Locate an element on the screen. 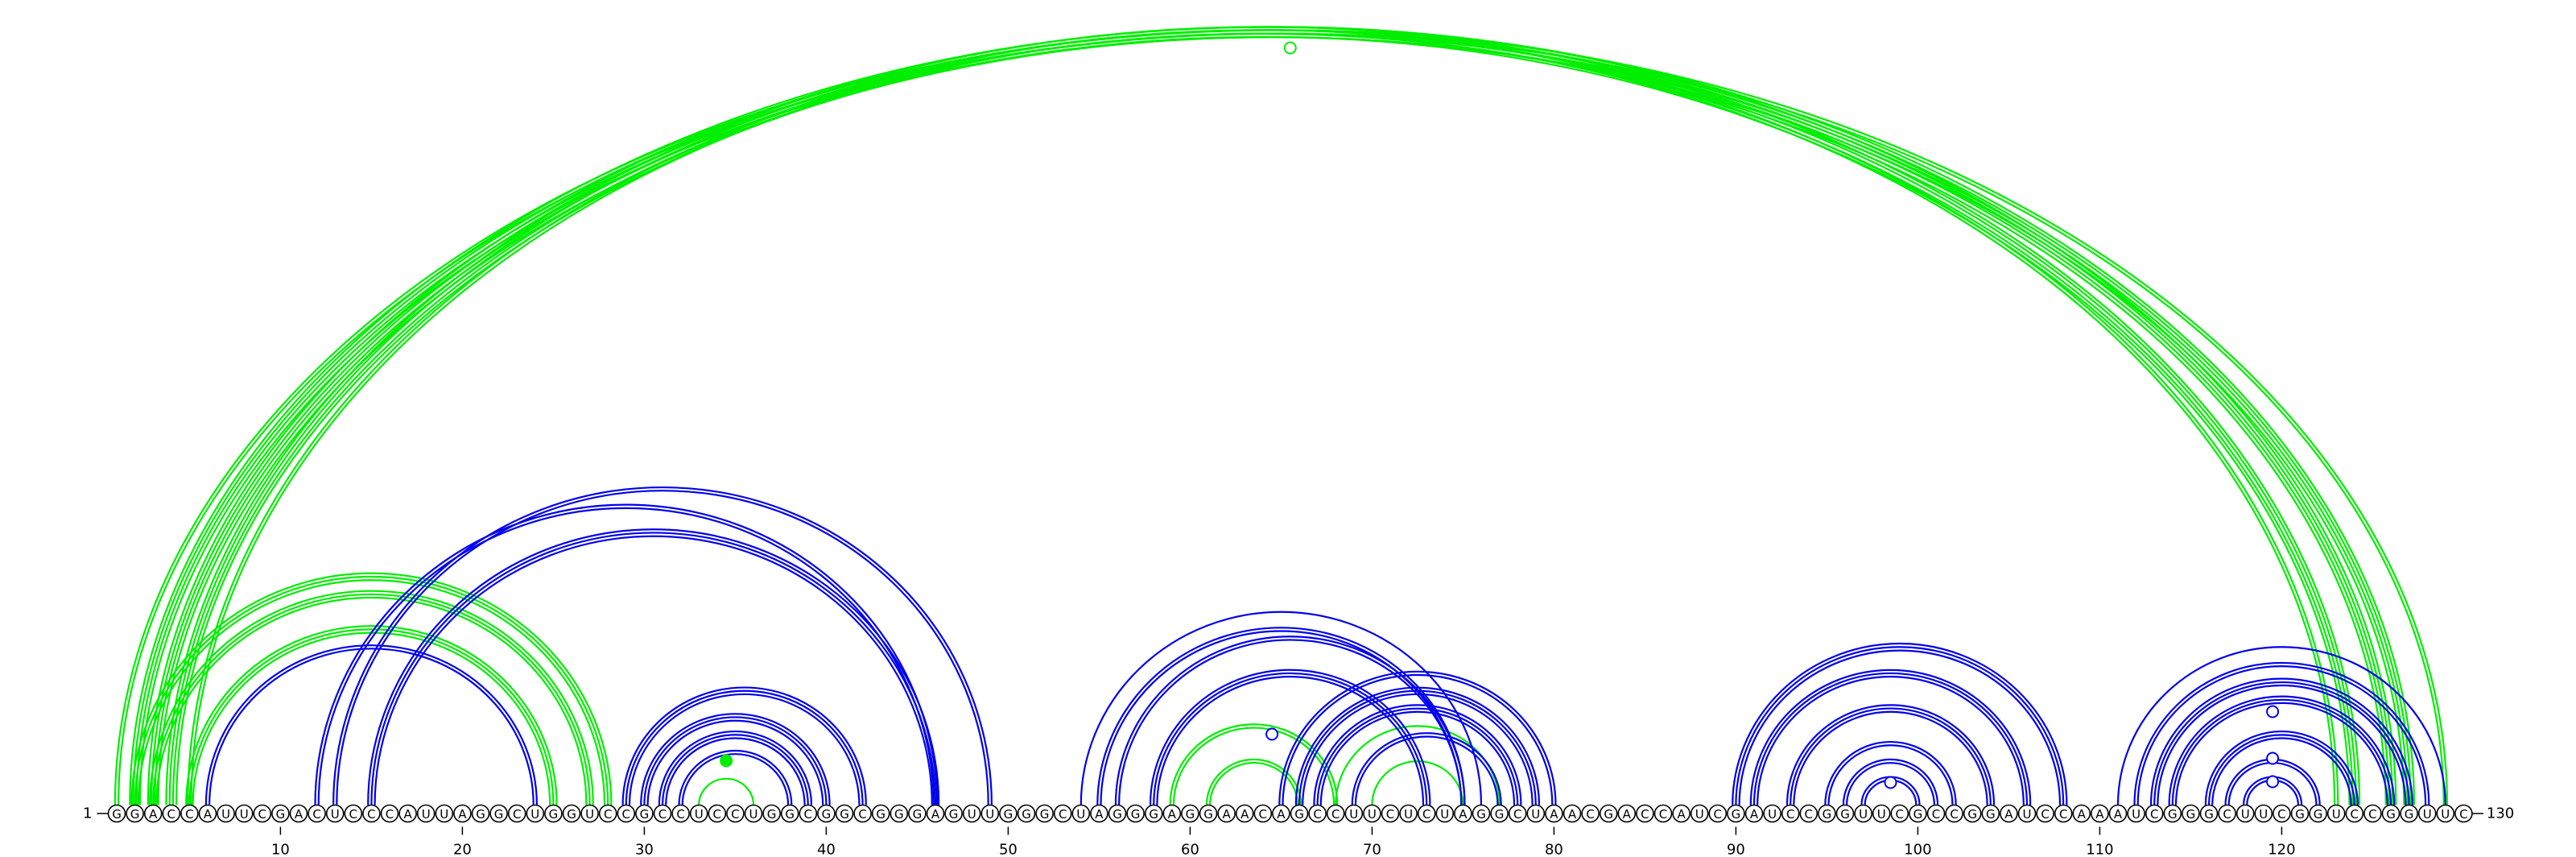 The height and width of the screenshot is (857, 2576). nucleotide-28: C is located at coordinates (607, 813).